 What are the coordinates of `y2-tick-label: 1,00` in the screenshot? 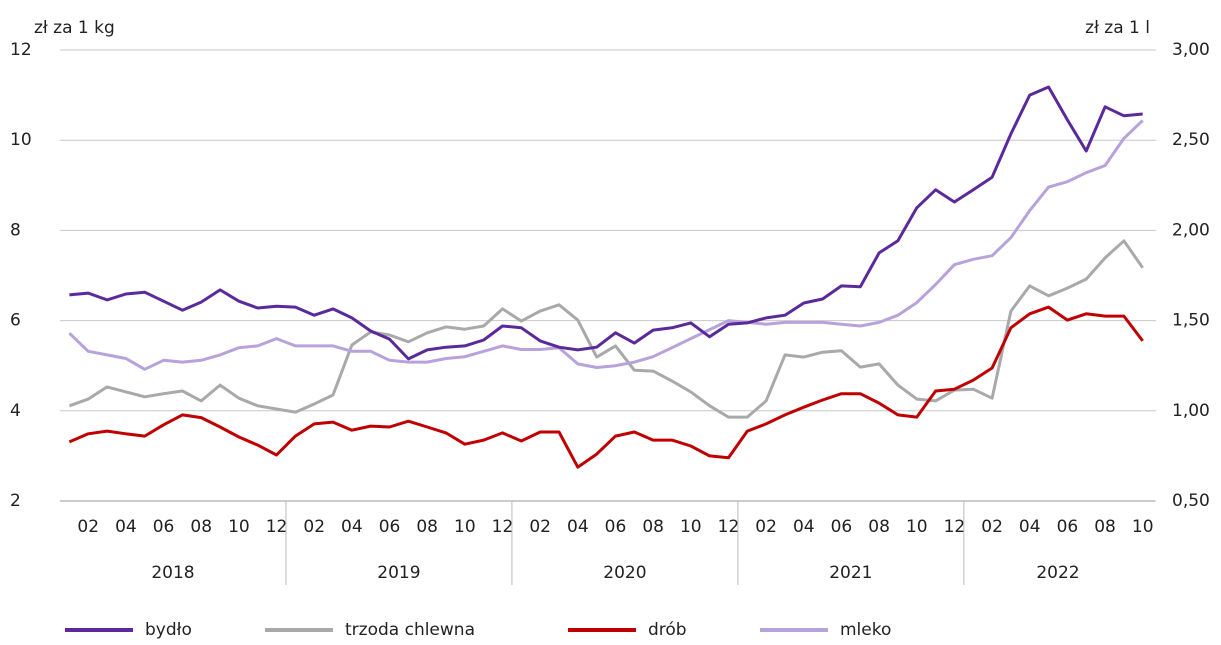 It's located at (1191, 411).